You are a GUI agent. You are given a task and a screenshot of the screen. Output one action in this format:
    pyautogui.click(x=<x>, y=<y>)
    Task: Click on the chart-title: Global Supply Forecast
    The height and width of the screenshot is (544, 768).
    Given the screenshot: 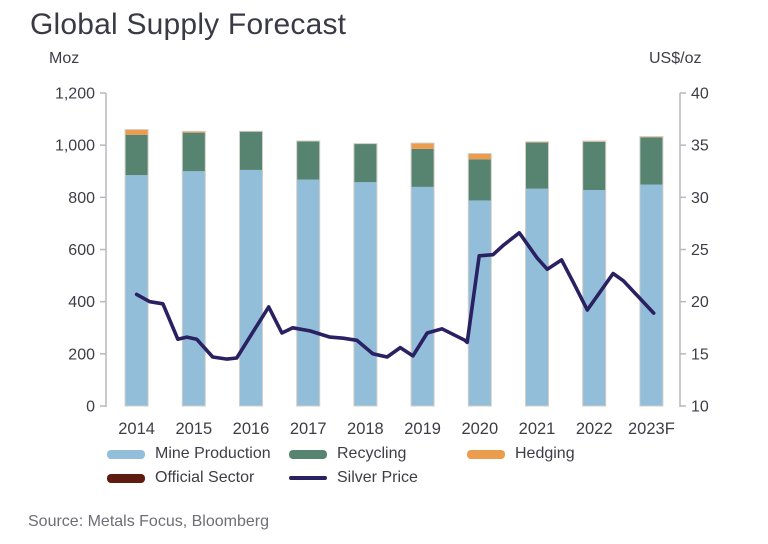 What is the action you would take?
    pyautogui.click(x=188, y=24)
    